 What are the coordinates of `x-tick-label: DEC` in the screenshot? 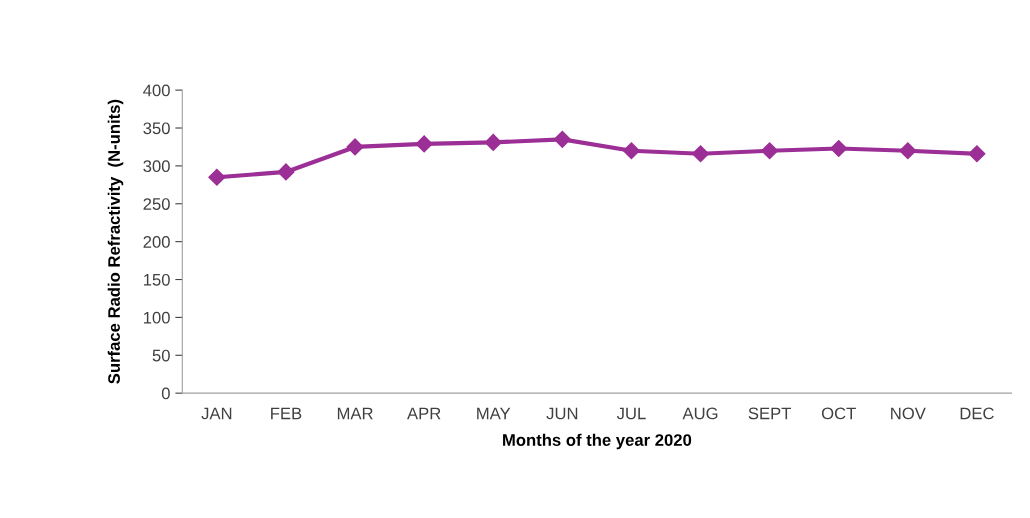 It's located at (977, 413).